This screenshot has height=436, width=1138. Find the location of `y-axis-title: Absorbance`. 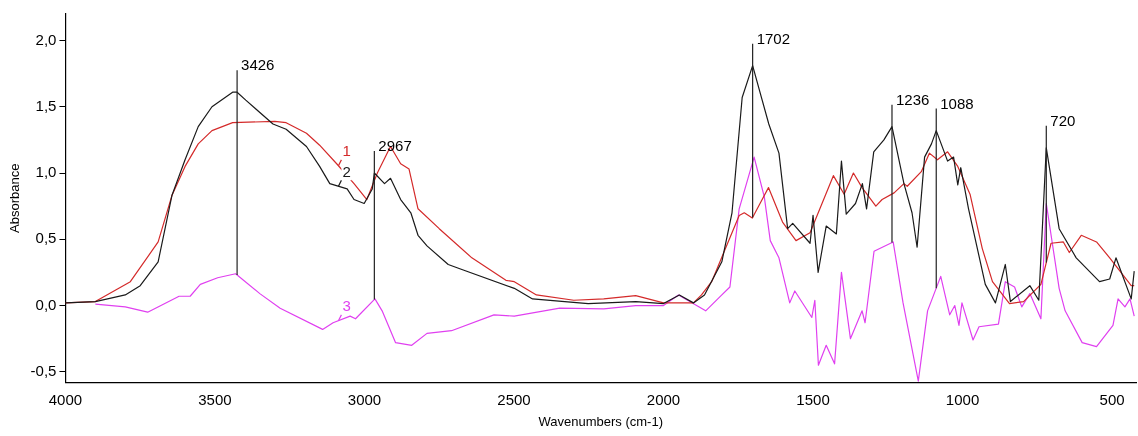

y-axis-title: Absorbance is located at coordinates (15, 198).